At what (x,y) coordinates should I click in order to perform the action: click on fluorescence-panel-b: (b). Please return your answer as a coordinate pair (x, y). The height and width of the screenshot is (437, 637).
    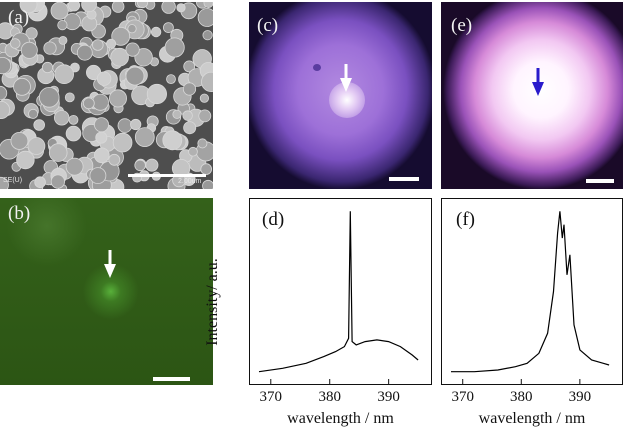
    Looking at the image, I should click on (106, 291).